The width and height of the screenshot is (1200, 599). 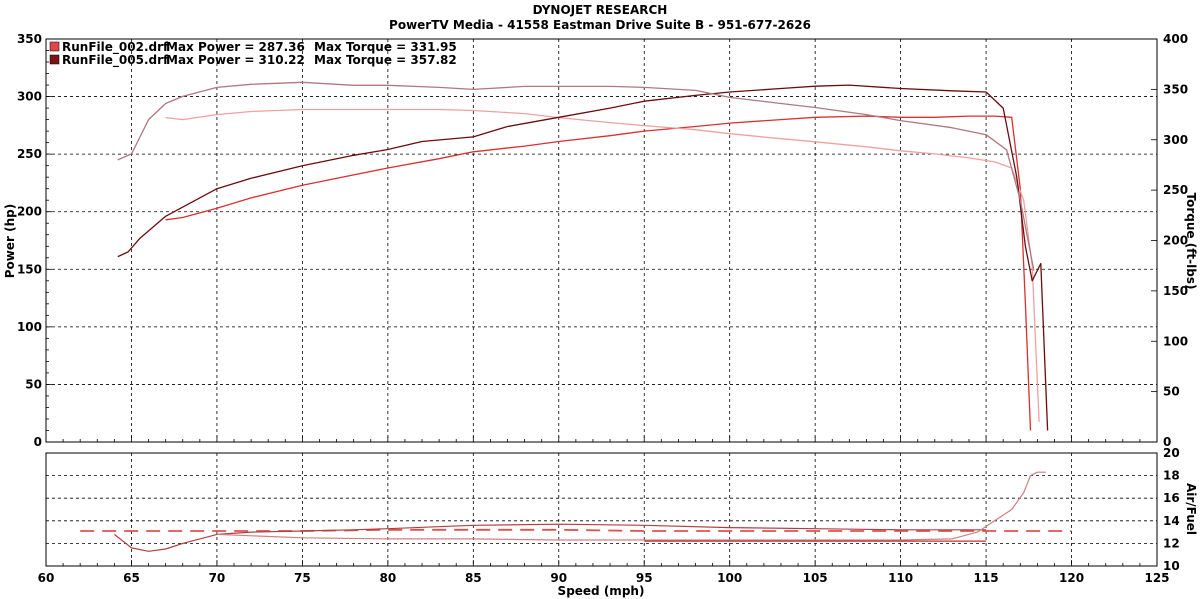 What do you see at coordinates (29, 39) in the screenshot?
I see `y-tick-label-power: 350` at bounding box center [29, 39].